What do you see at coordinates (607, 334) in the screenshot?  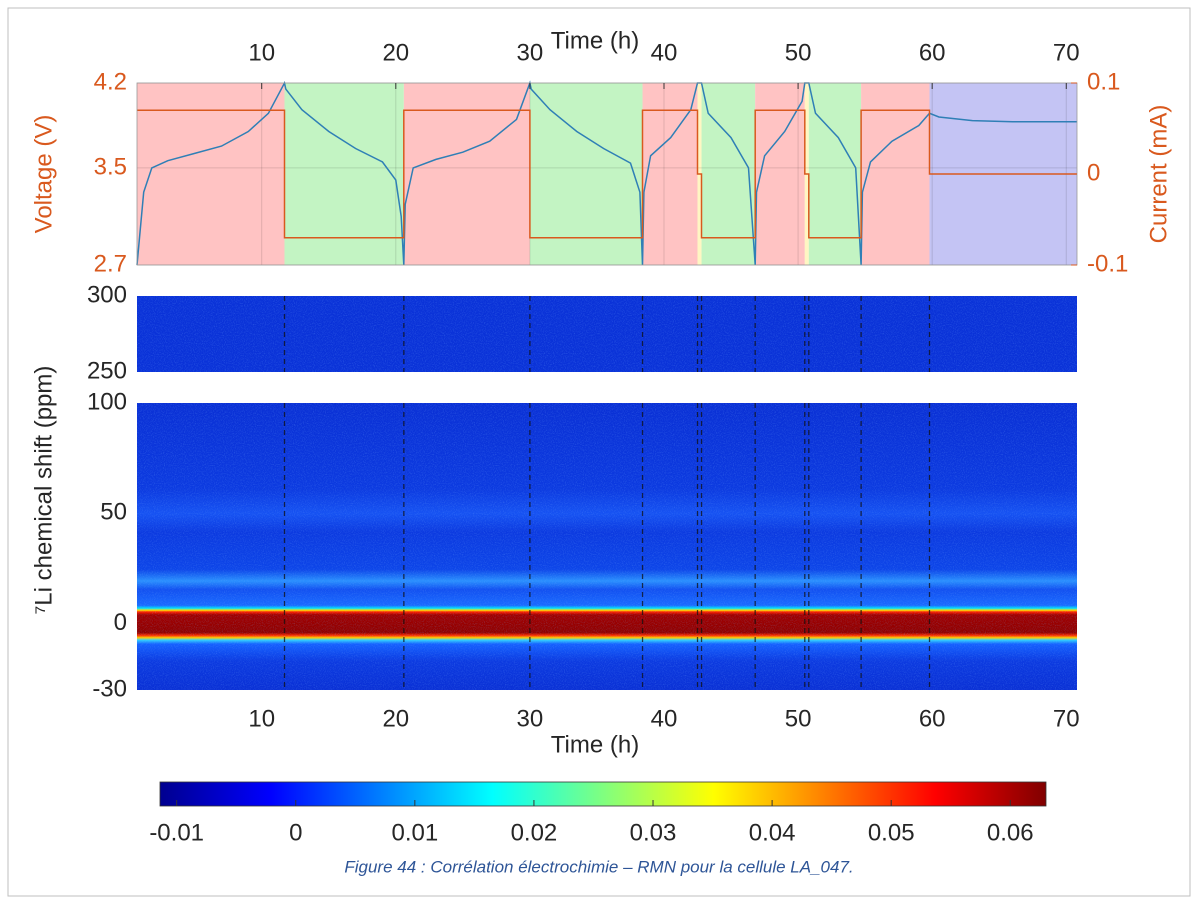 I see `spectrum-noise` at bounding box center [607, 334].